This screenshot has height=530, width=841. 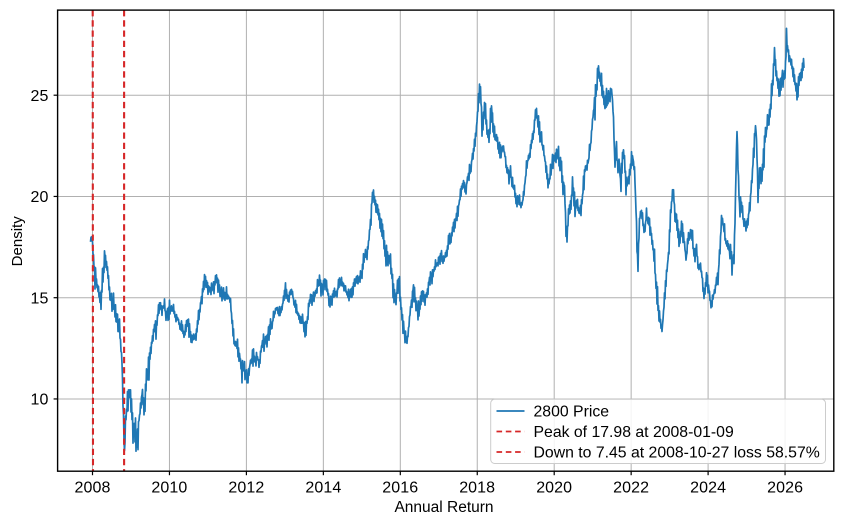 What do you see at coordinates (477, 488) in the screenshot?
I see `svg-text: 2018` at bounding box center [477, 488].